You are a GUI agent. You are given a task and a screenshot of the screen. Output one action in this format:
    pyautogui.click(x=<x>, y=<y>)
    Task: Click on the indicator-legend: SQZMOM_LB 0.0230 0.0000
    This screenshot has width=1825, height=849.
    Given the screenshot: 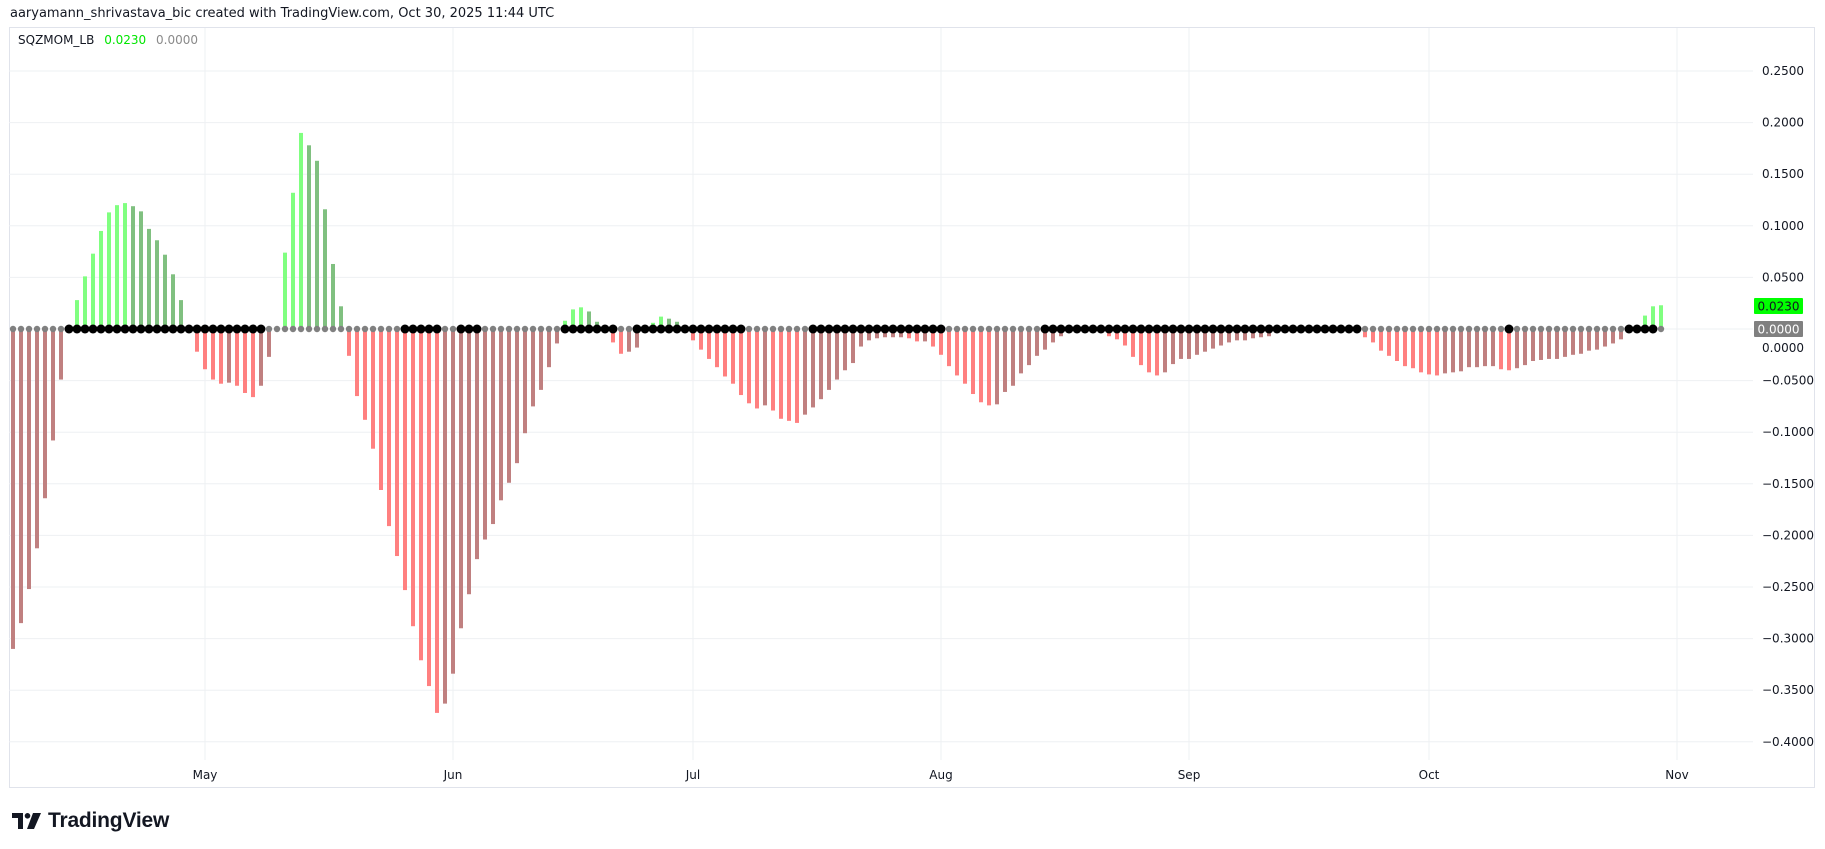 What is the action you would take?
    pyautogui.click(x=111, y=40)
    